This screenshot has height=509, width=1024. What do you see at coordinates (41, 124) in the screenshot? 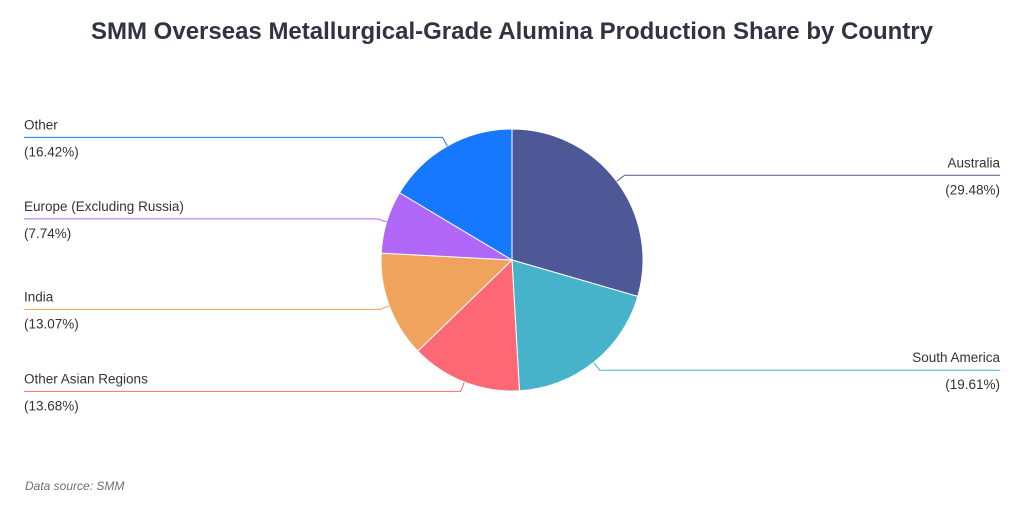
I see `slice-label-other: Other` at bounding box center [41, 124].